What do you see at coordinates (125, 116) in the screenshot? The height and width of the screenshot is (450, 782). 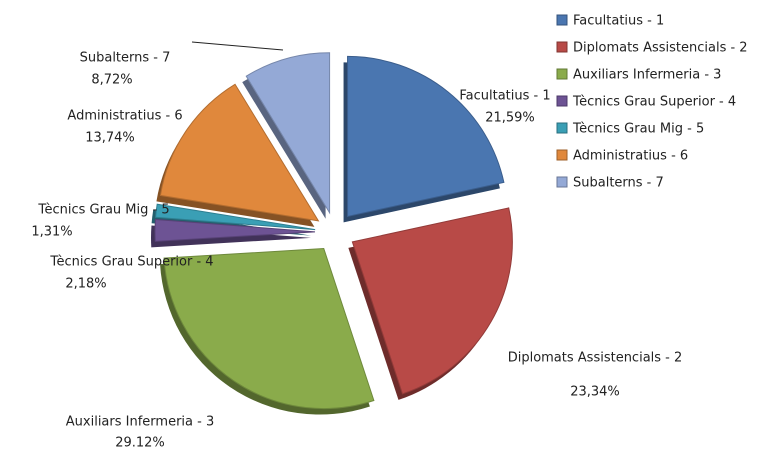 I see `slice-label: Administratius - 6` at bounding box center [125, 116].